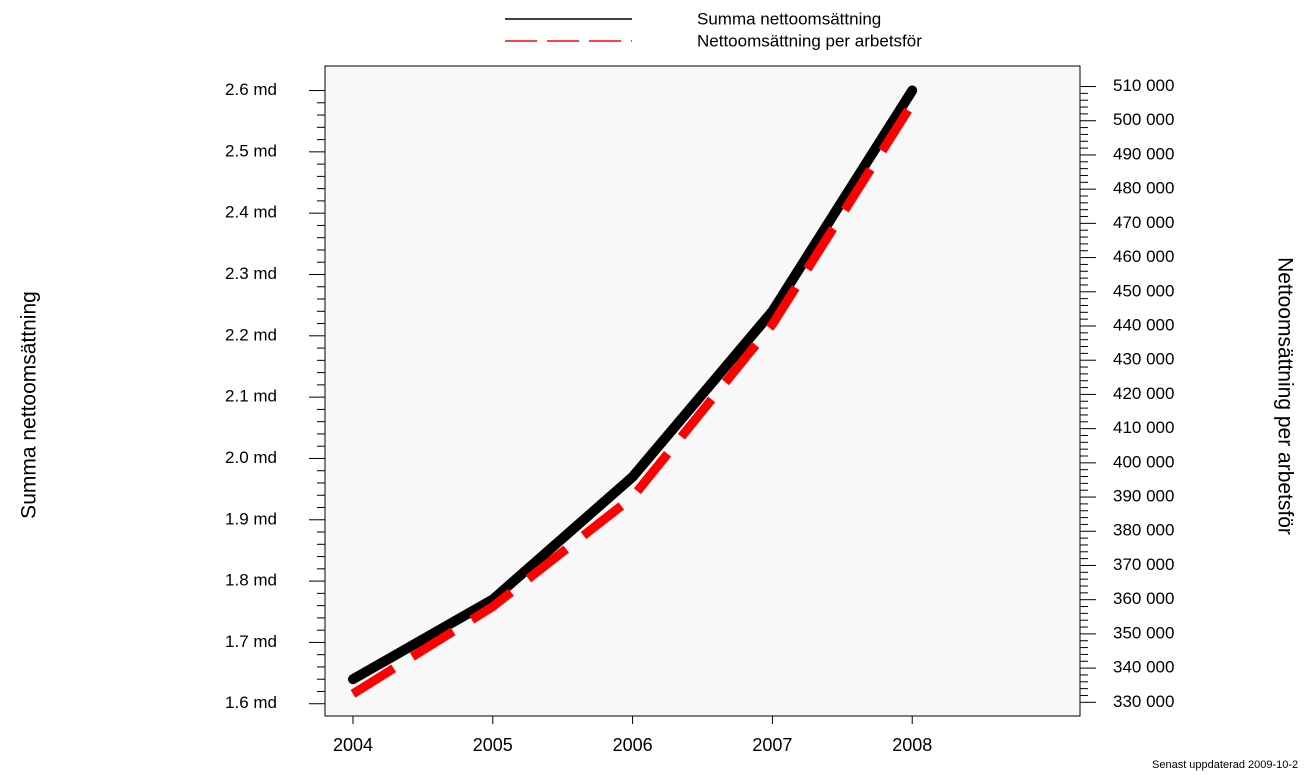  Describe the element at coordinates (493, 745) in the screenshot. I see `x-tick-label: 2005` at that location.